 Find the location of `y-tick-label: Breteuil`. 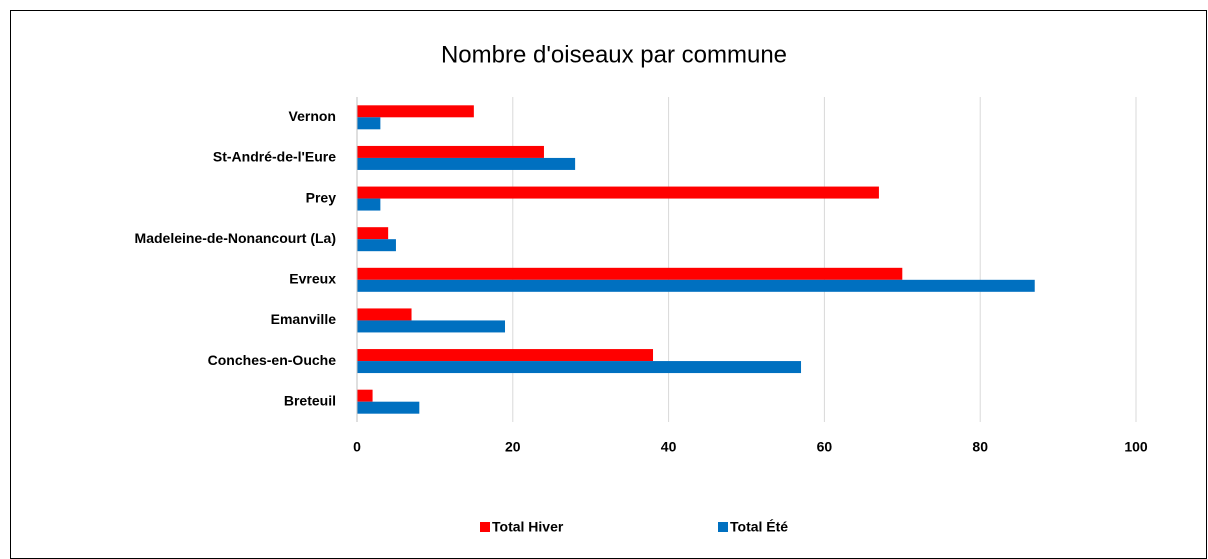

y-tick-label: Breteuil is located at coordinates (310, 400).